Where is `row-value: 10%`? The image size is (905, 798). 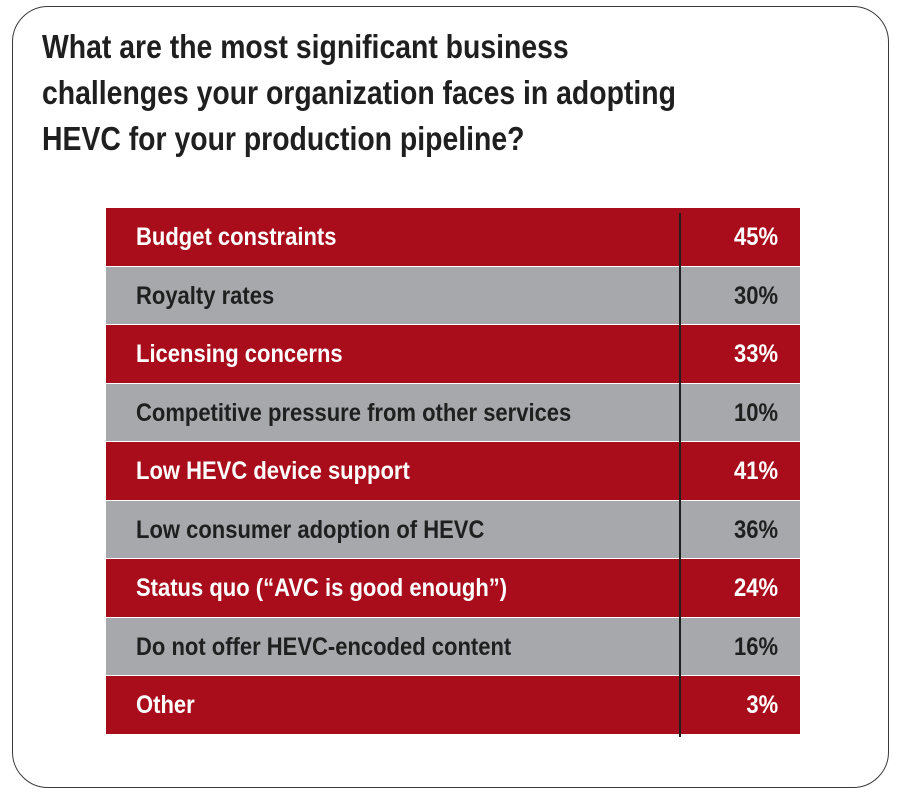
row-value: 10% is located at coordinates (755, 412).